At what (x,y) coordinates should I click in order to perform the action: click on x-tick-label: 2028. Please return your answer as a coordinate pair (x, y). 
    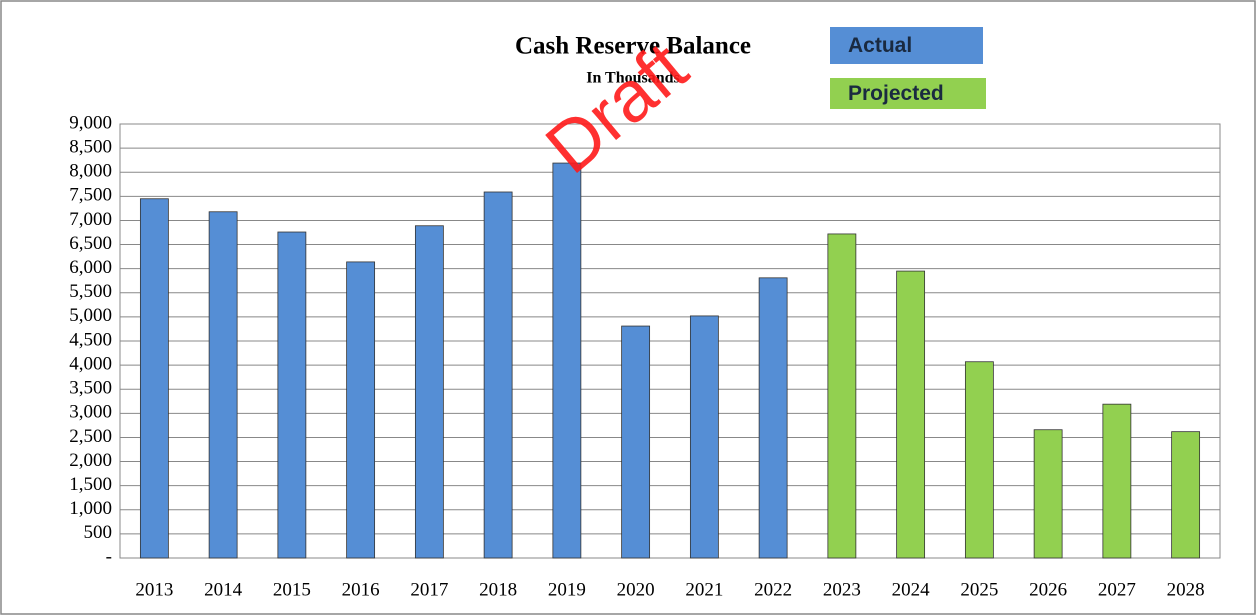
    Looking at the image, I should click on (1186, 589).